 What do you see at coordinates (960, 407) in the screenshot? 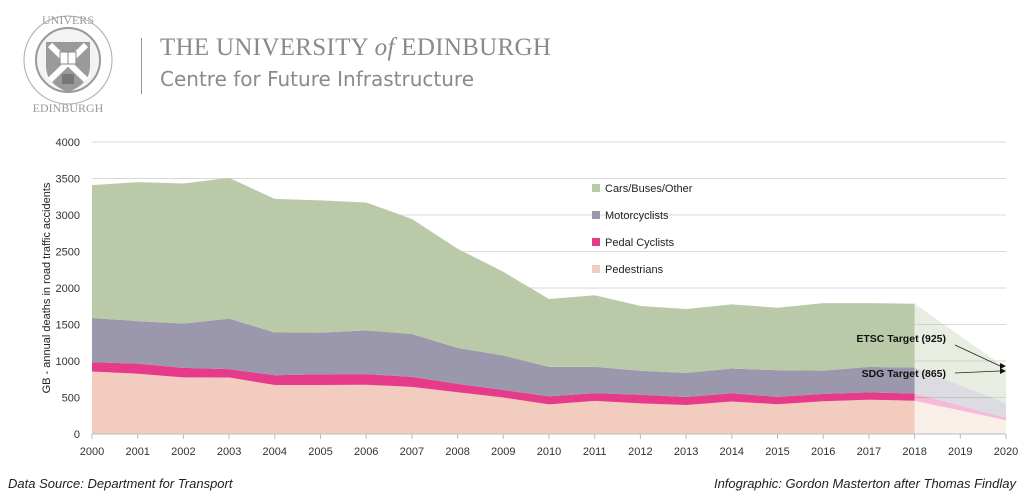
I see `projection-pedal-cyclists` at bounding box center [960, 407].